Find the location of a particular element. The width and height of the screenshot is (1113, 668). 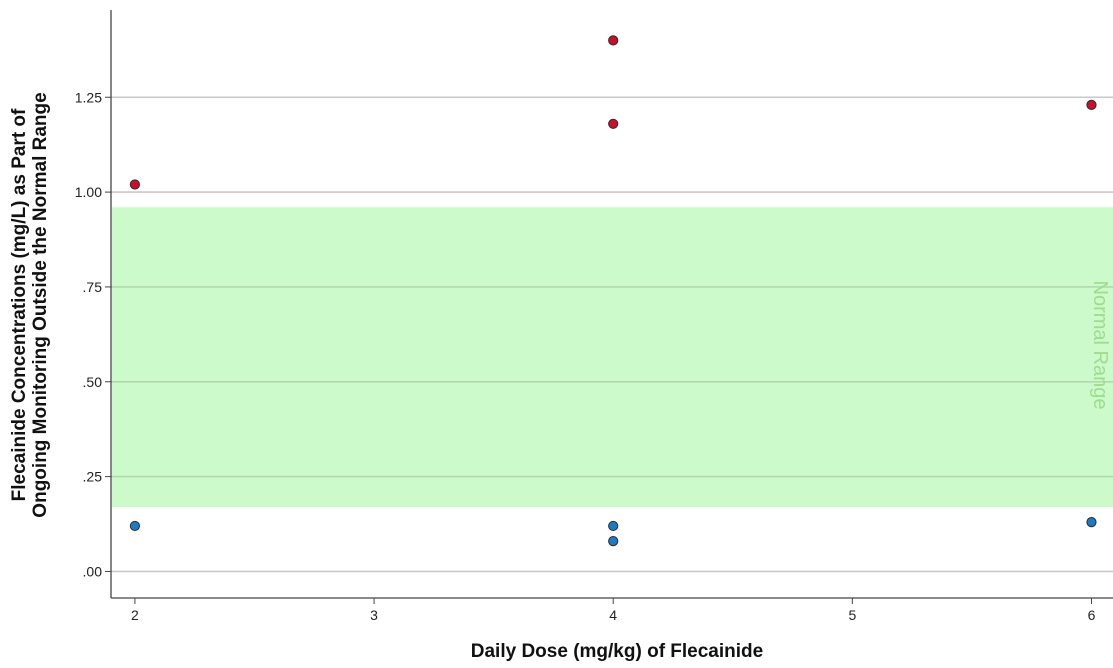

y-tick-label: .75 is located at coordinates (93, 287).